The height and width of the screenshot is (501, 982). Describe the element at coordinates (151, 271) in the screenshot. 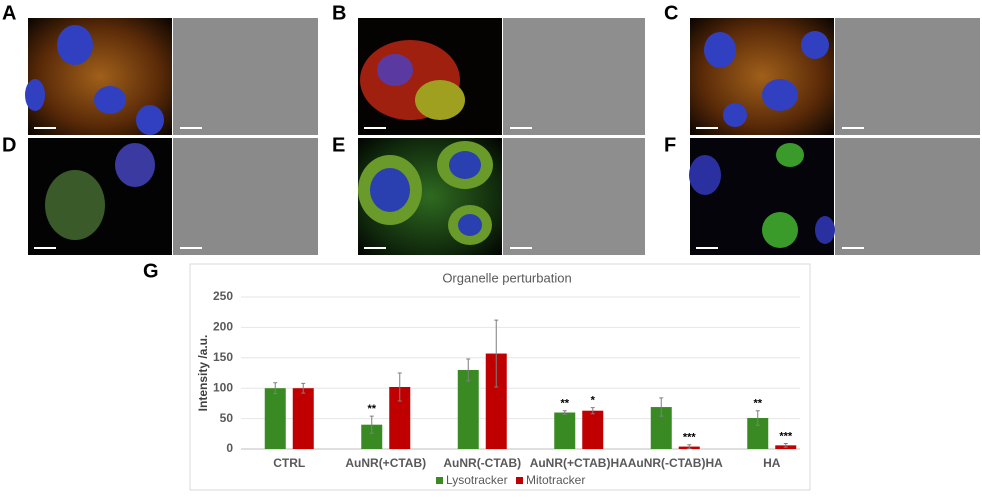

I see `panel-label: G` at that location.